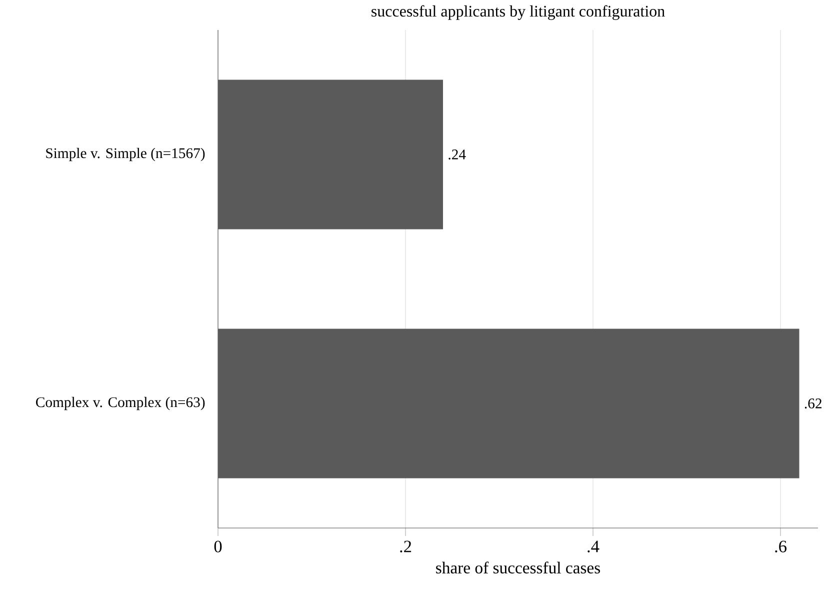  I want to click on y-tick-label: Complex v. Complex (n=63), so click(120, 403).